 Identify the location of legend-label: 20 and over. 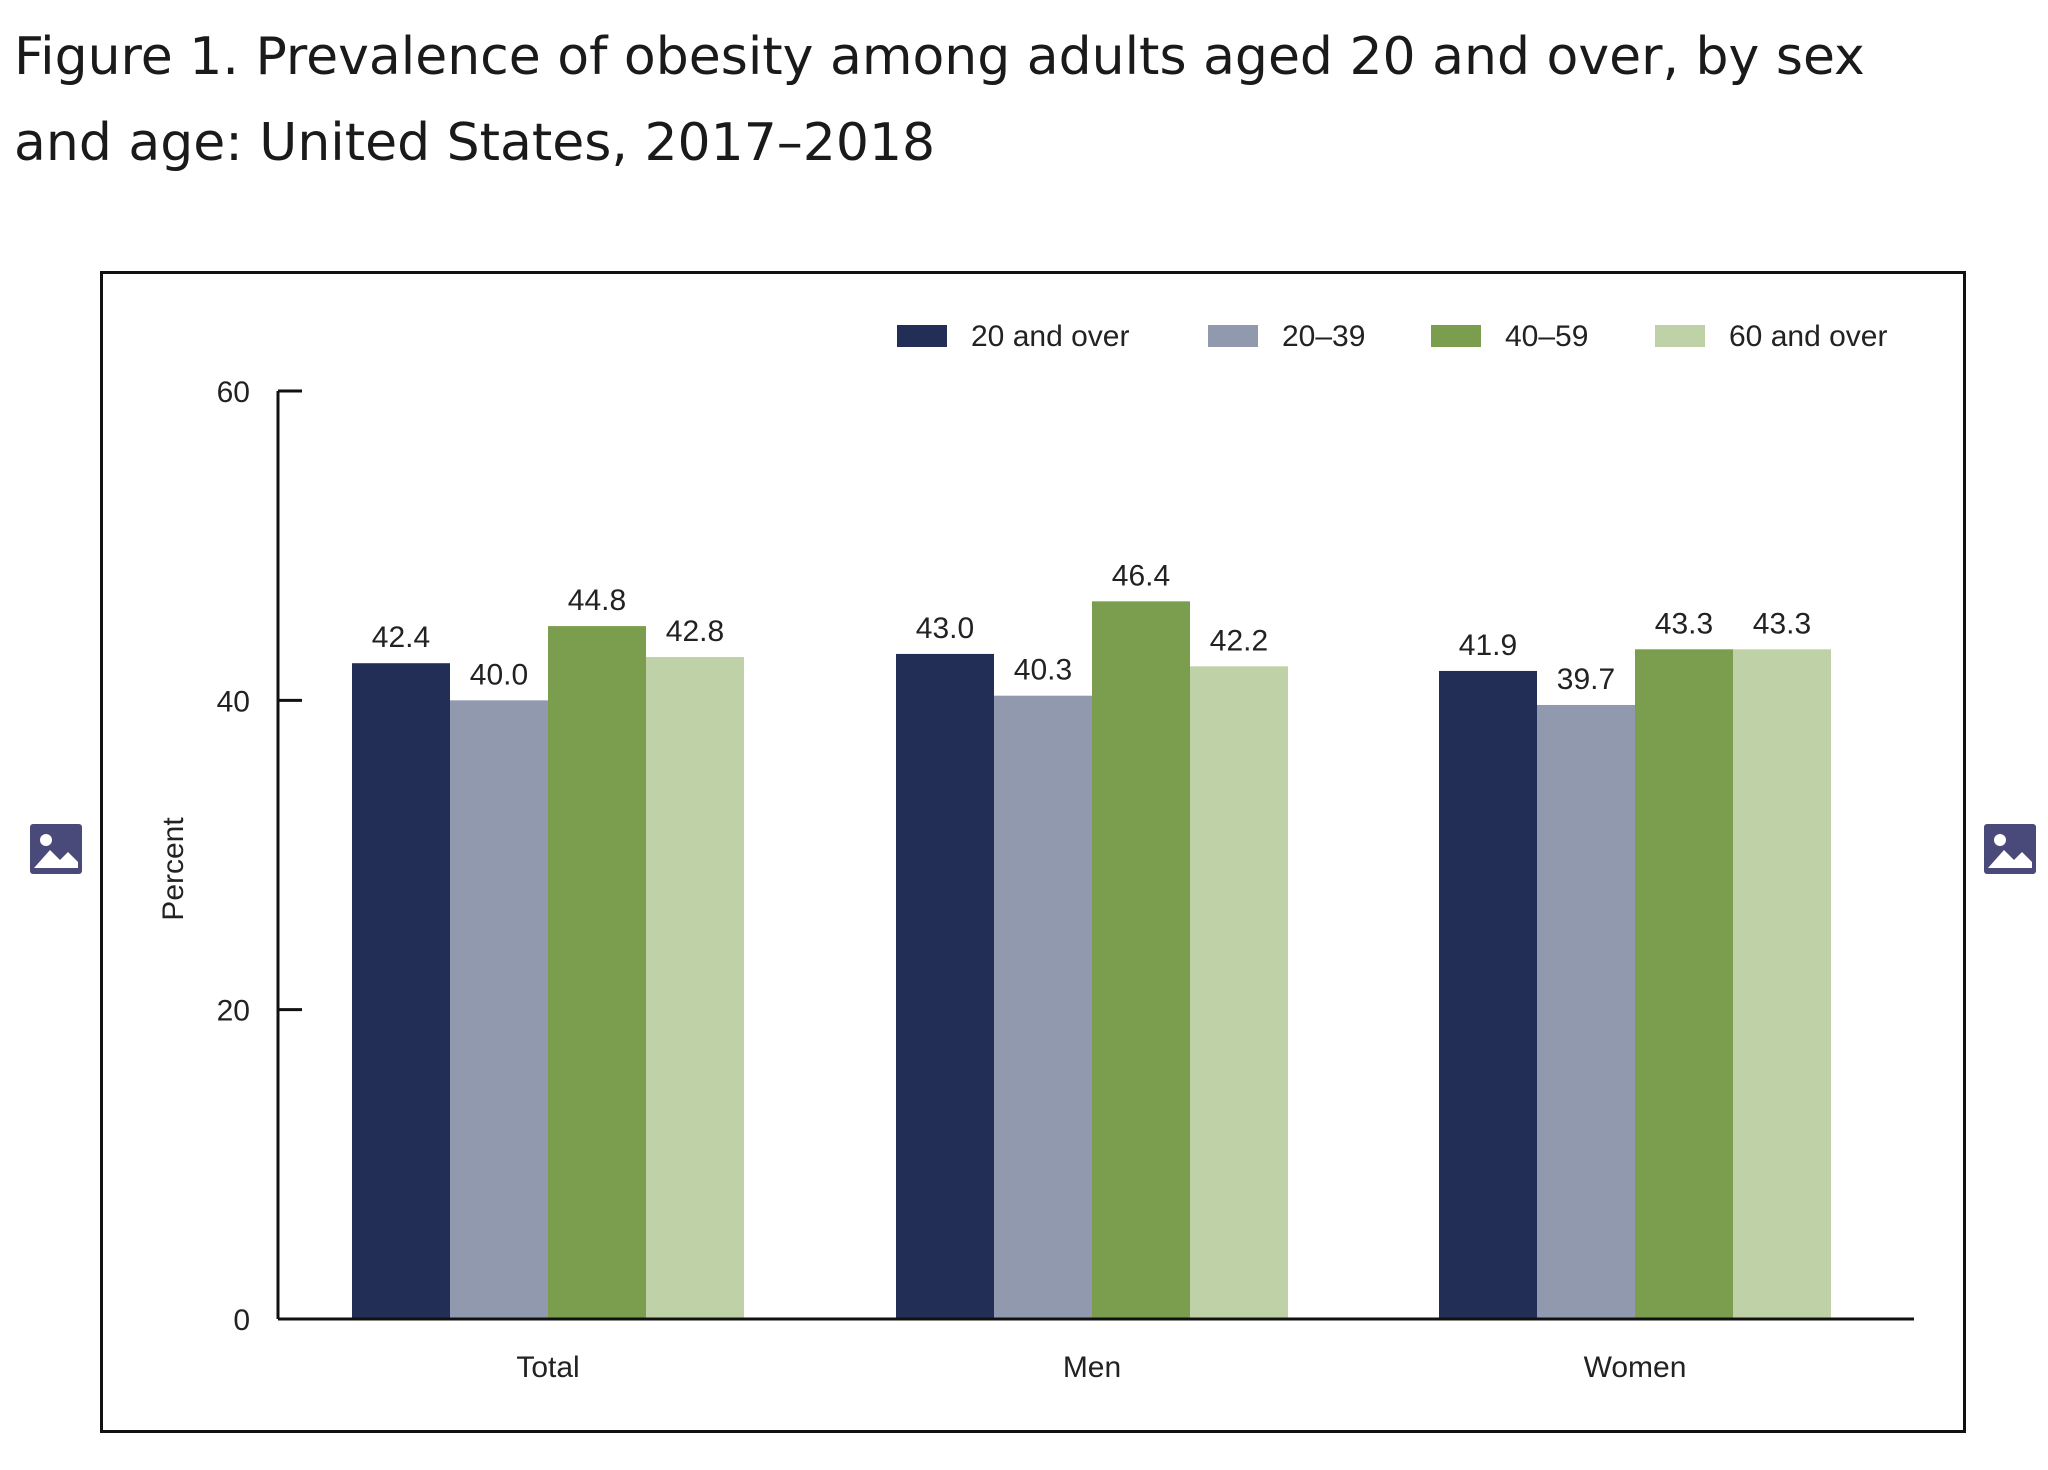
(1050, 336).